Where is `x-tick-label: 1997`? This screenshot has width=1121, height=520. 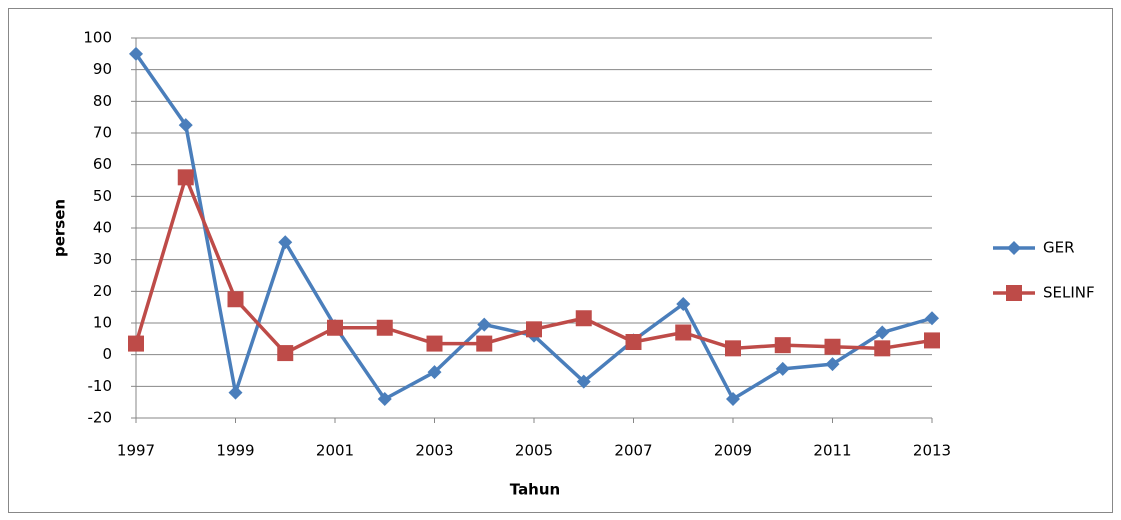
x-tick-label: 1997 is located at coordinates (136, 451).